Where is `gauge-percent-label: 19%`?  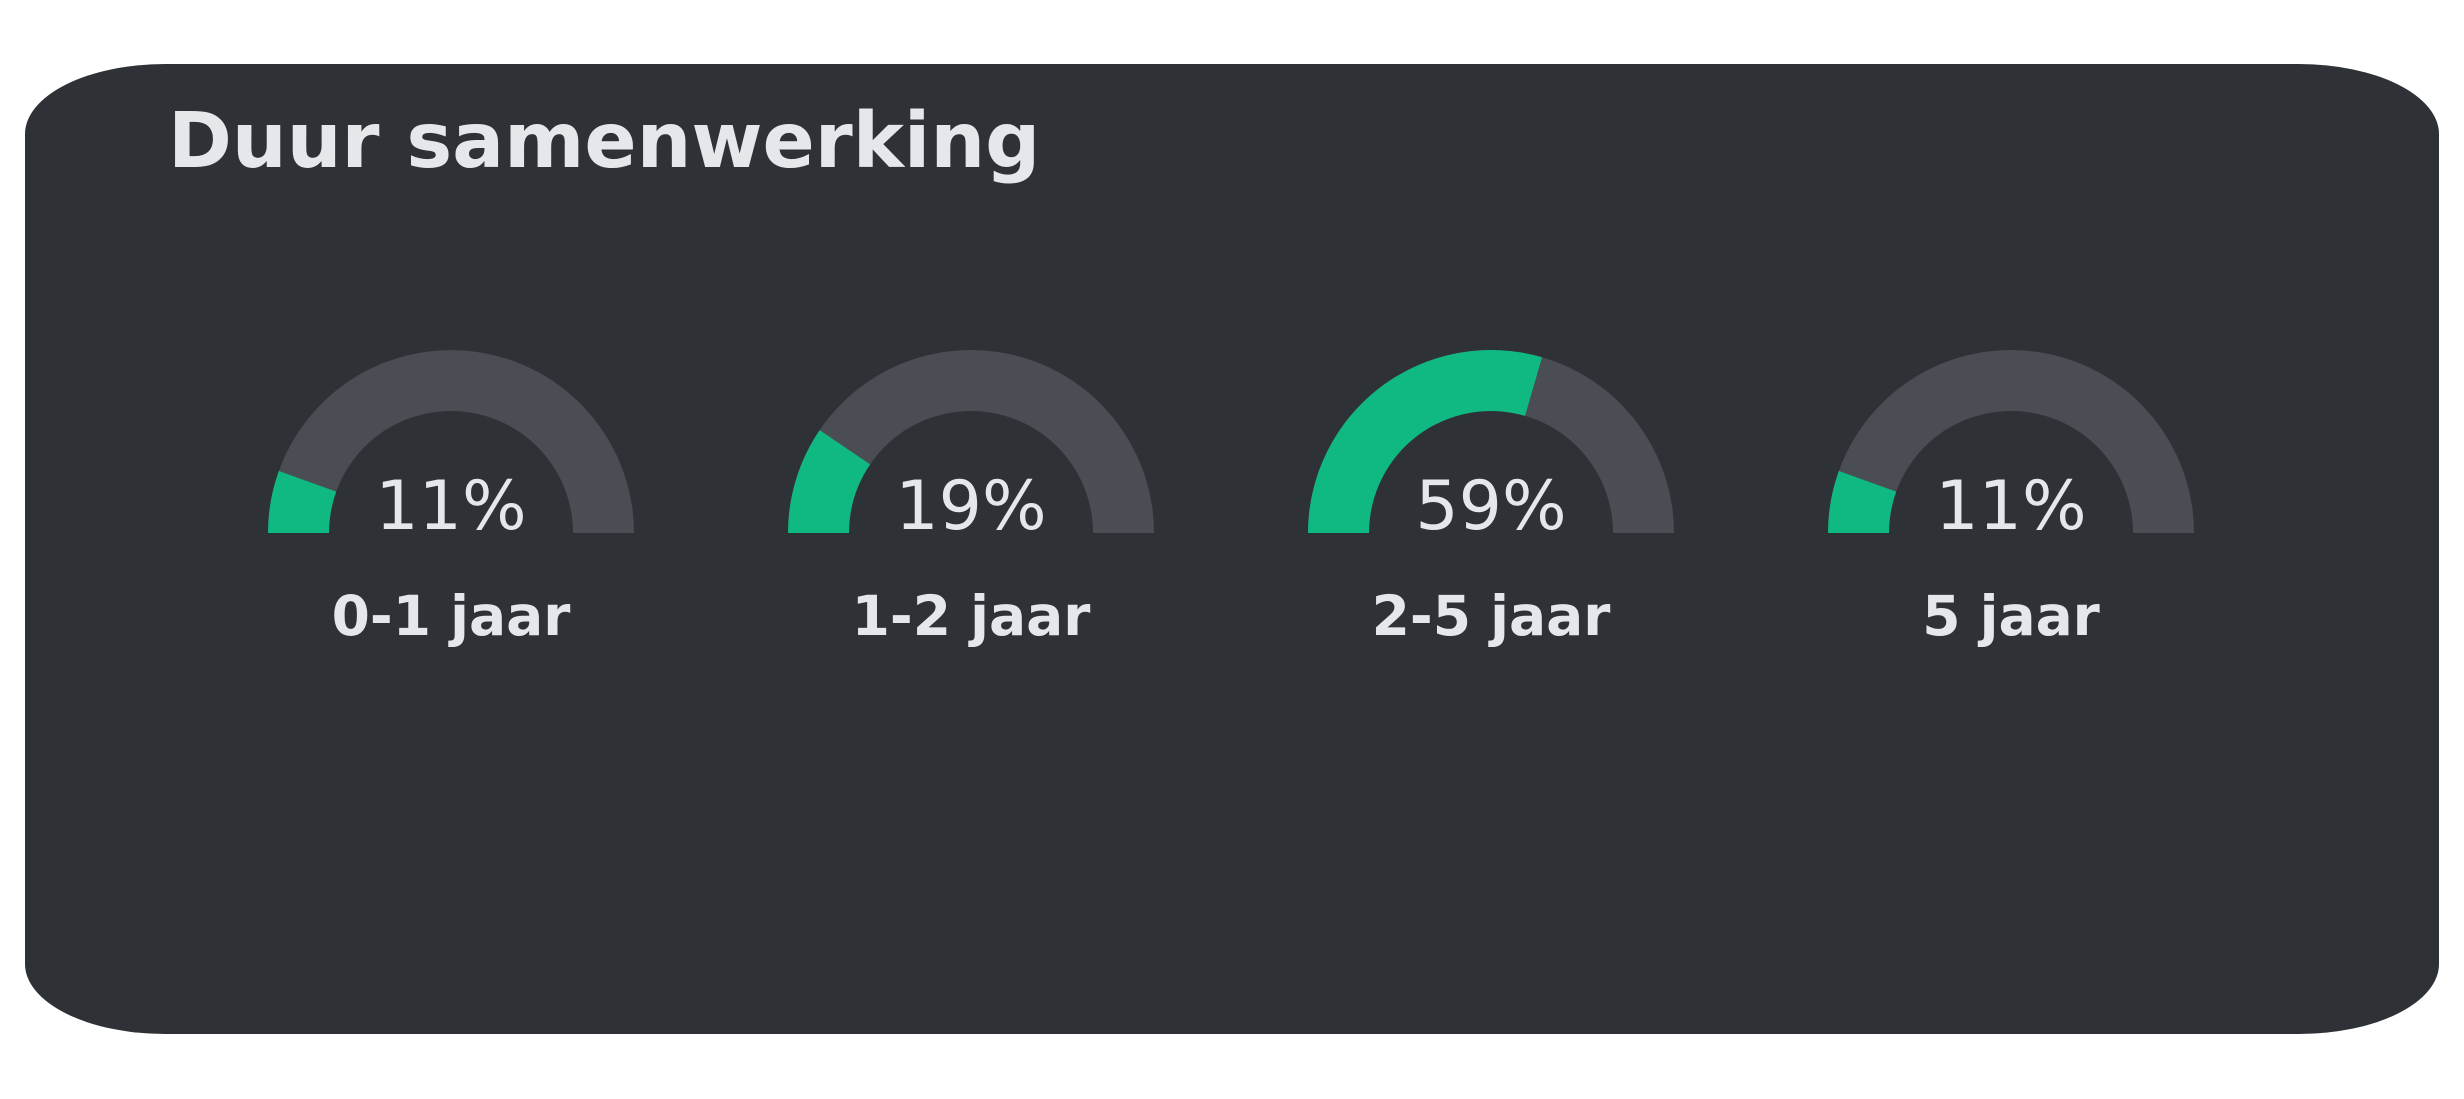 gauge-percent-label: 19% is located at coordinates (970, 506).